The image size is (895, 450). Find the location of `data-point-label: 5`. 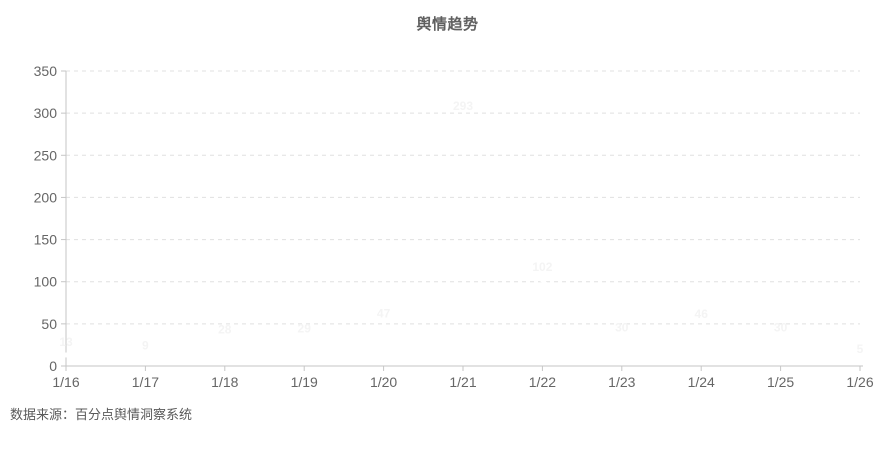

data-point-label: 5 is located at coordinates (860, 349).